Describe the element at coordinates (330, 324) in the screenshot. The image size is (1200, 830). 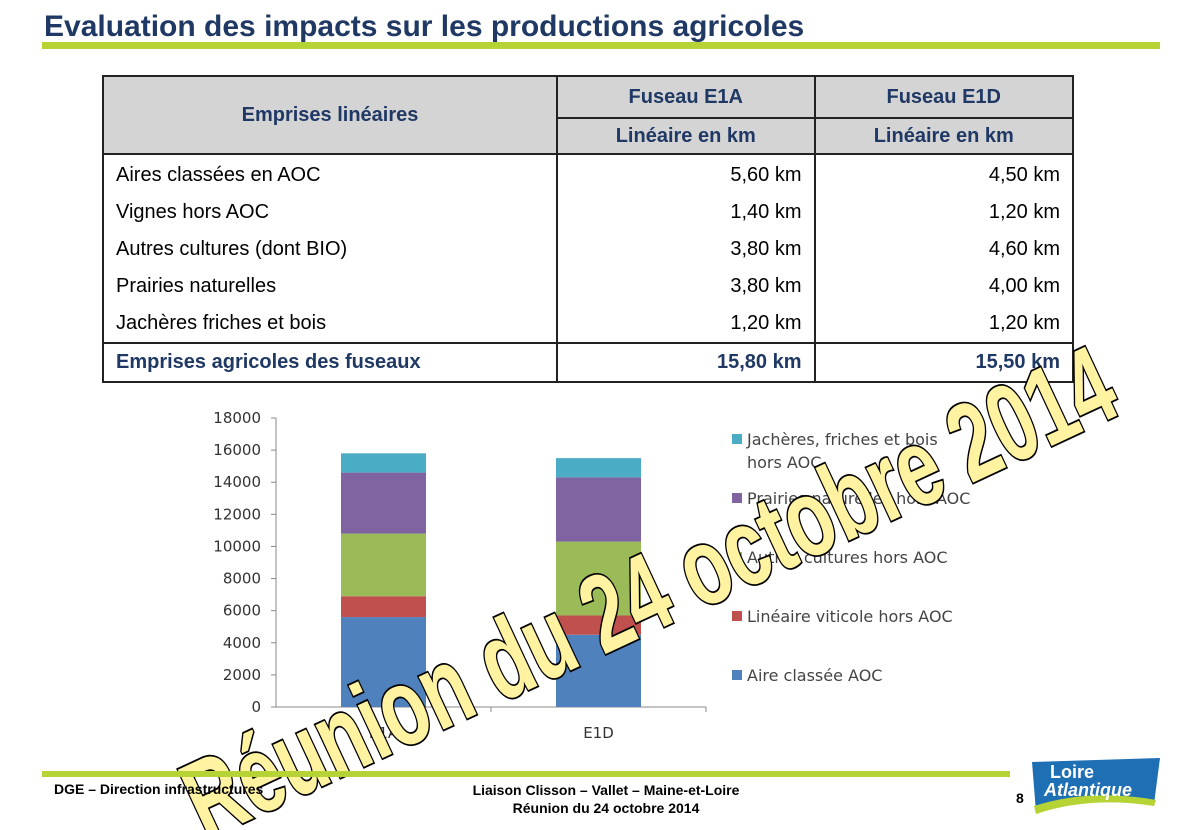
I see `row-label: Jachères friches et bois` at that location.